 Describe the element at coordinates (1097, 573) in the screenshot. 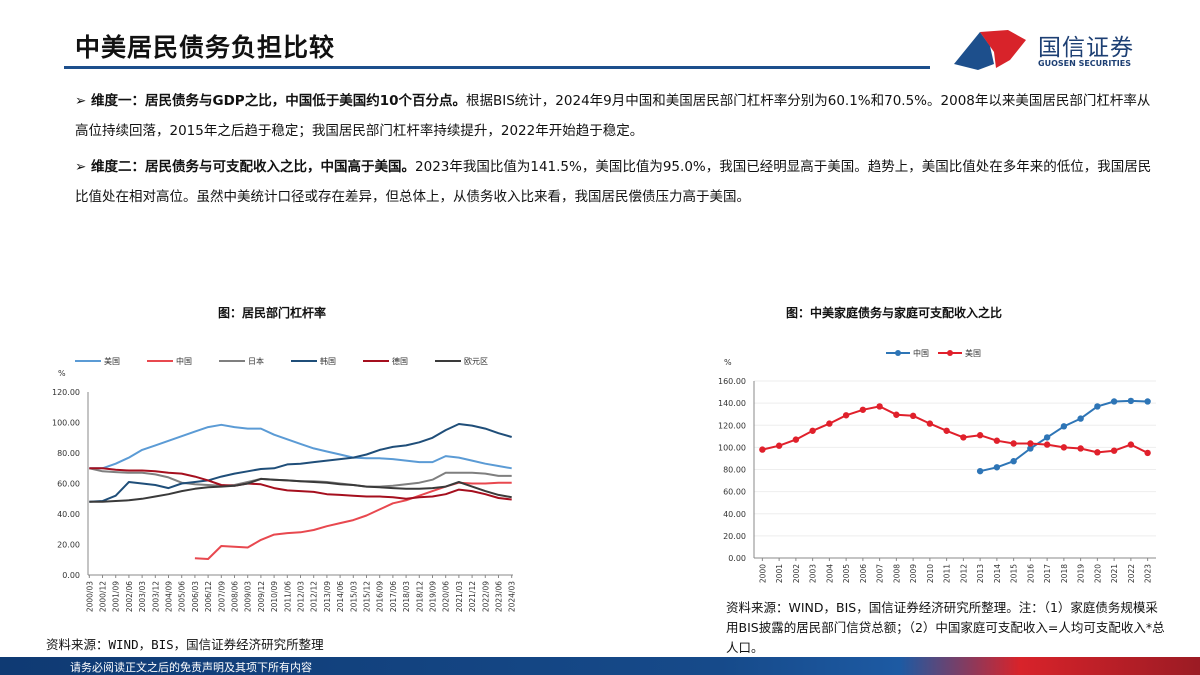

I see `x-tick-label: 2020` at that location.